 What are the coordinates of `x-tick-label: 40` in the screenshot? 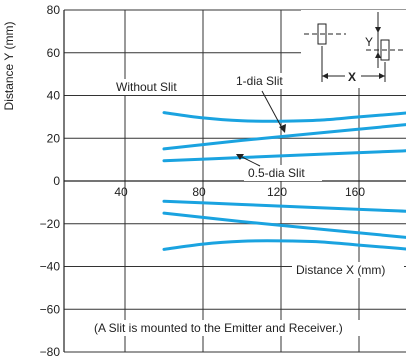 It's located at (121, 192).